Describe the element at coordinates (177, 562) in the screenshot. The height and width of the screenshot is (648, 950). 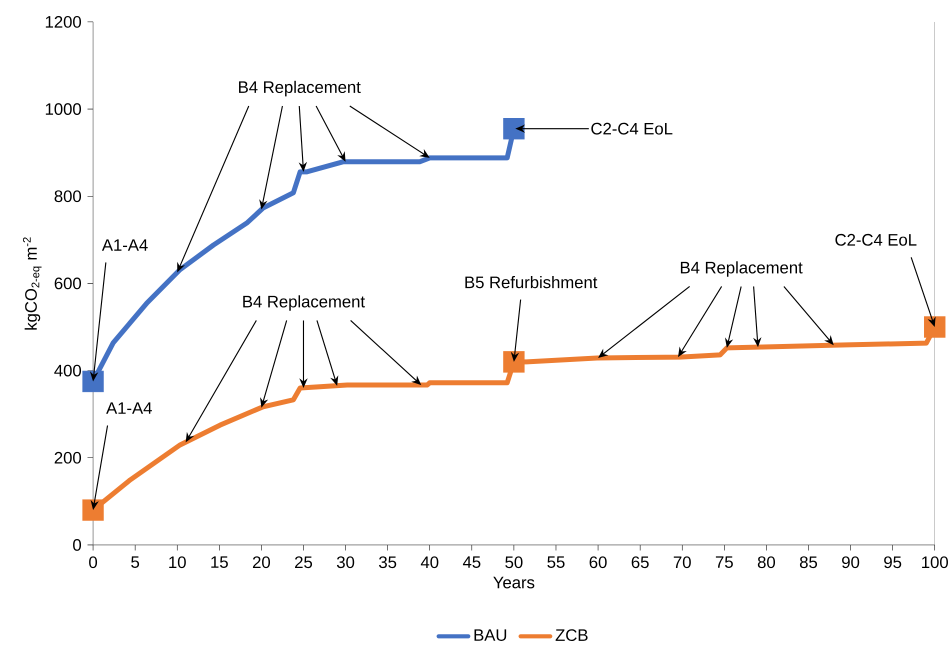
I see `x-tick-label: 10` at that location.